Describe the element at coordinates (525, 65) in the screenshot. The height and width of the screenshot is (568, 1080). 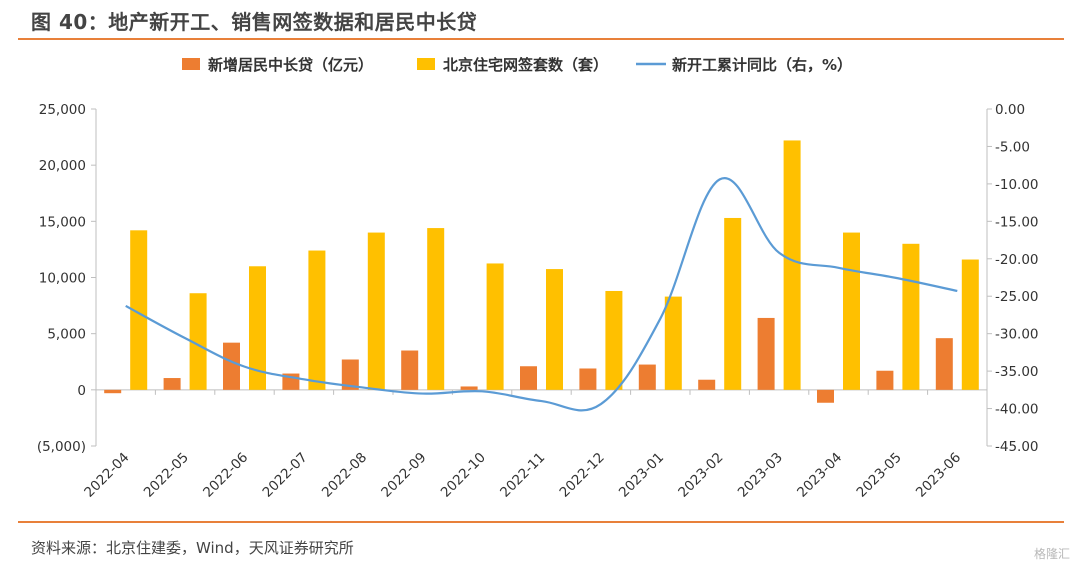
I see `legend-sales-label: 北京住宅网签套数（套）` at that location.